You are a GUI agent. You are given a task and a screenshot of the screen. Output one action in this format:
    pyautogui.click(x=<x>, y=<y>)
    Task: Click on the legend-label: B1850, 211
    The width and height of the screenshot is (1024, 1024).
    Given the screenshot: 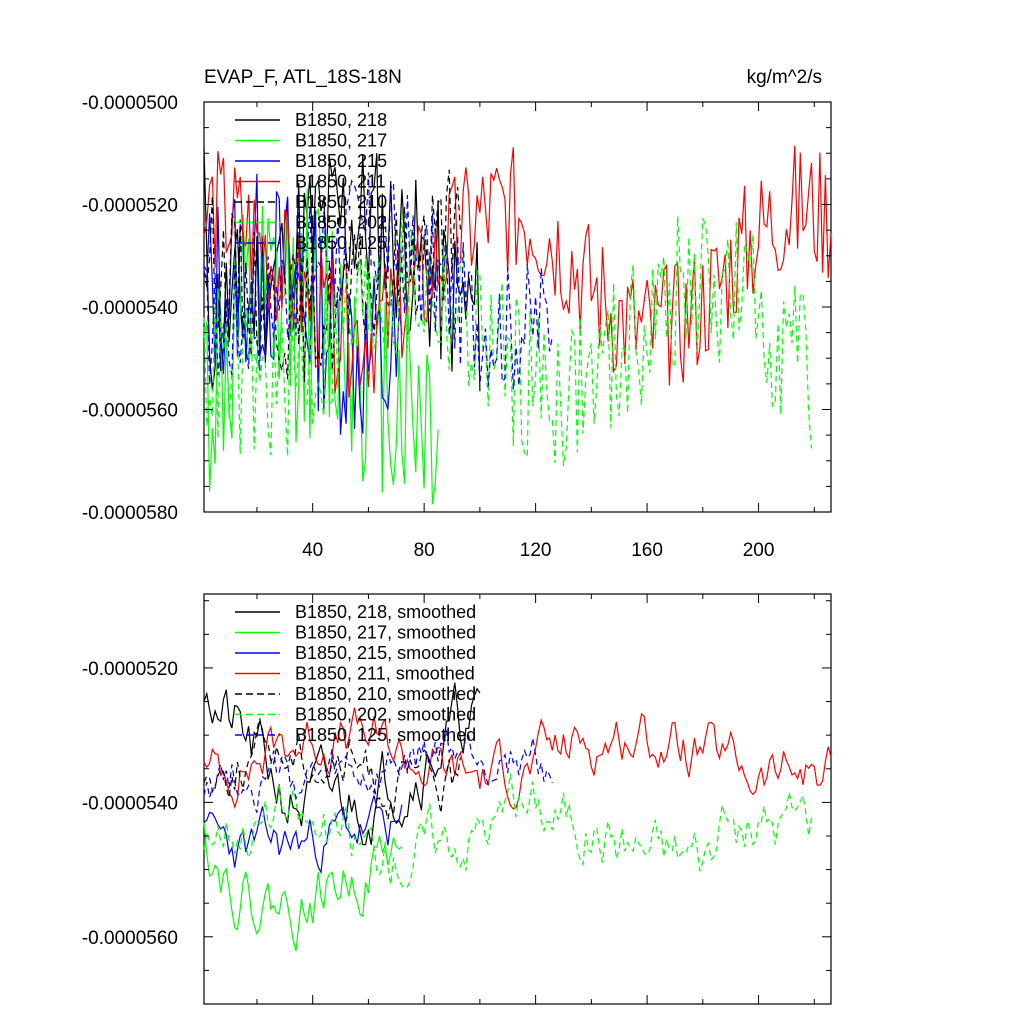 What is the action you would take?
    pyautogui.click(x=340, y=182)
    